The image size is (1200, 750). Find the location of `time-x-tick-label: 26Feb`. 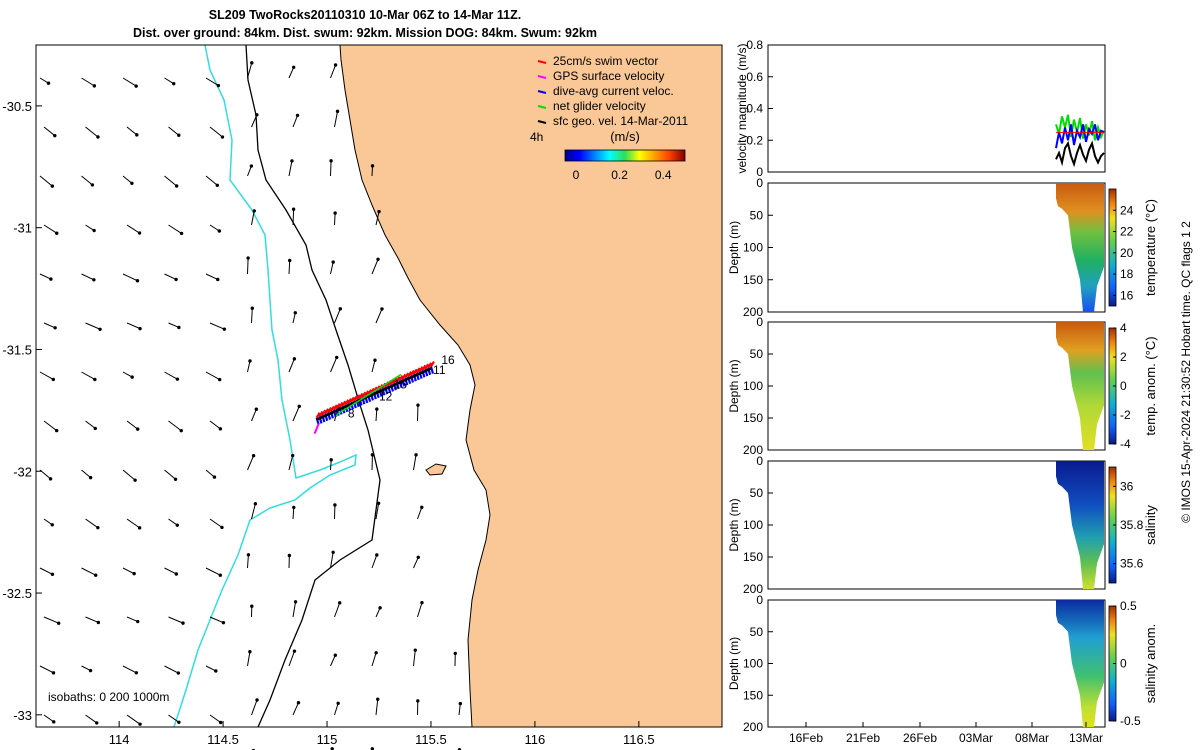

time-x-tick-label: 26Feb is located at coordinates (920, 738).